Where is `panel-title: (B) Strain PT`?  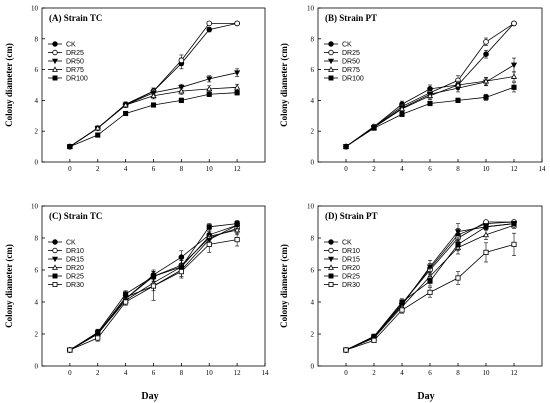 panel-title: (B) Strain PT is located at coordinates (351, 18).